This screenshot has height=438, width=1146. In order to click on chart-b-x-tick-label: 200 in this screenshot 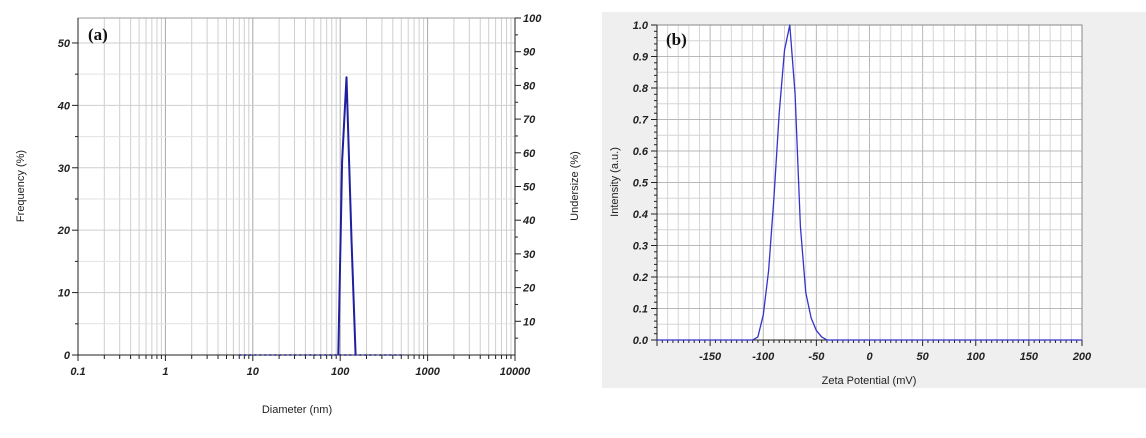, I will do `click(1082, 357)`.